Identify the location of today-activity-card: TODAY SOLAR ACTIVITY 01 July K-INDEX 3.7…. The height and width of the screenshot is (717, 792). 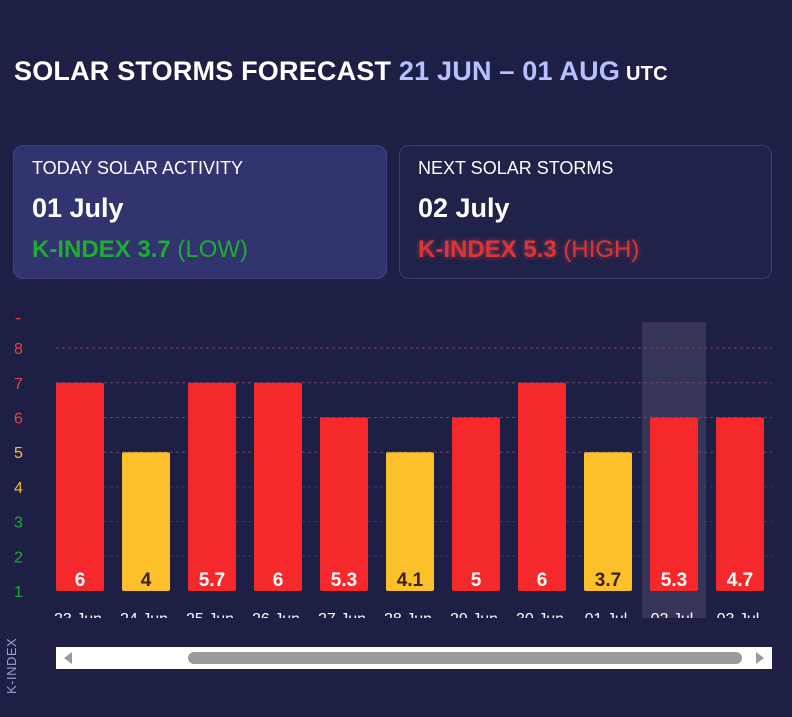
(200, 212).